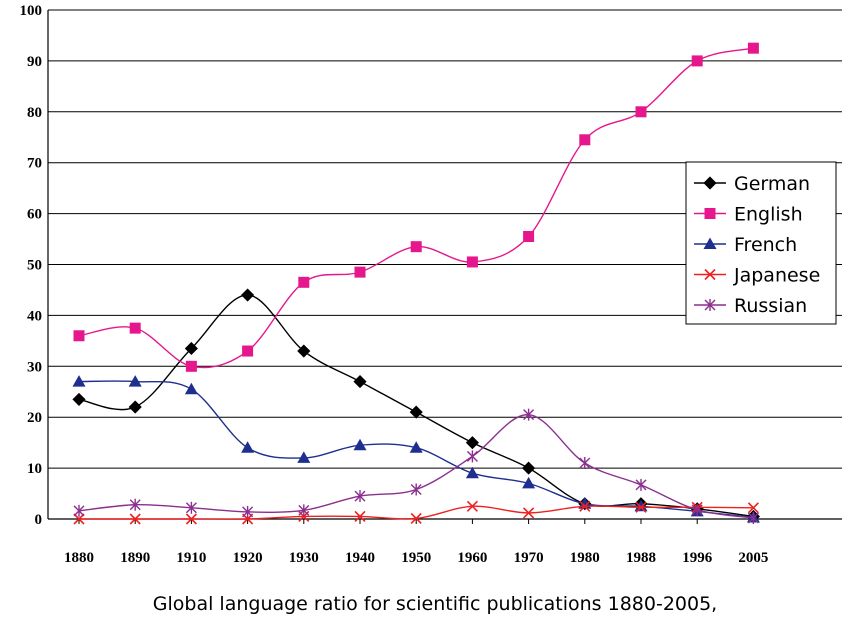 Image resolution: width=850 pixels, height=617 pixels. Describe the element at coordinates (304, 282) in the screenshot. I see `point-english-1930` at that location.